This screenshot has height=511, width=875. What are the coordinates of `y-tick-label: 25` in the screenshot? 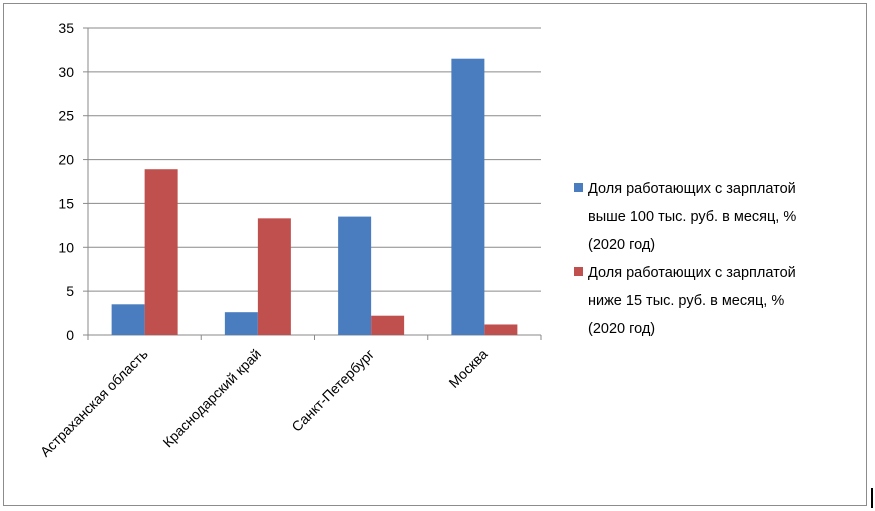 It's located at (66, 116).